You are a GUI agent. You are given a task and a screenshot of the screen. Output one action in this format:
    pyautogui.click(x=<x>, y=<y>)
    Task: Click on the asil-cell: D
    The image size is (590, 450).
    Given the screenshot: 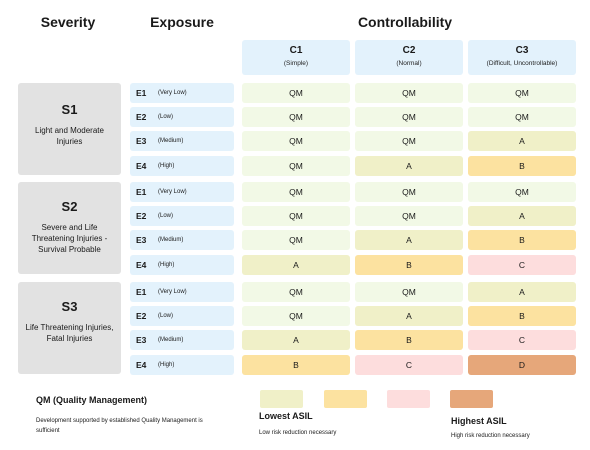 What is the action you would take?
    pyautogui.click(x=522, y=365)
    